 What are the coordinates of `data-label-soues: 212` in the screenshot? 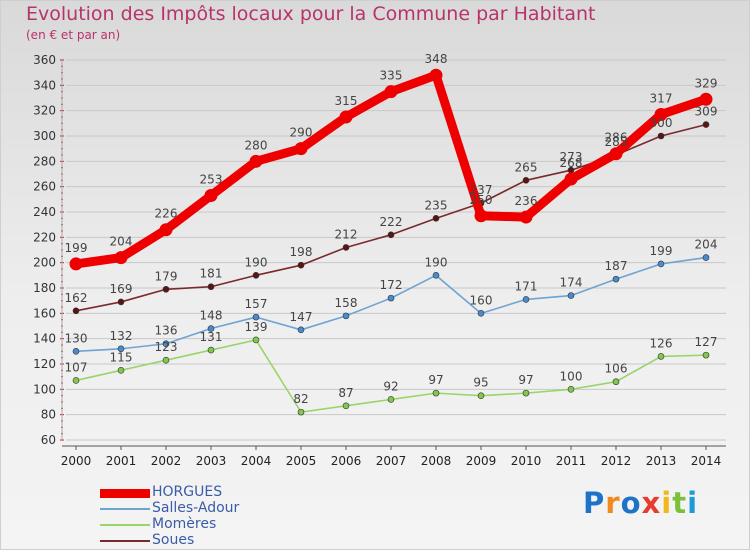 It's located at (346, 234).